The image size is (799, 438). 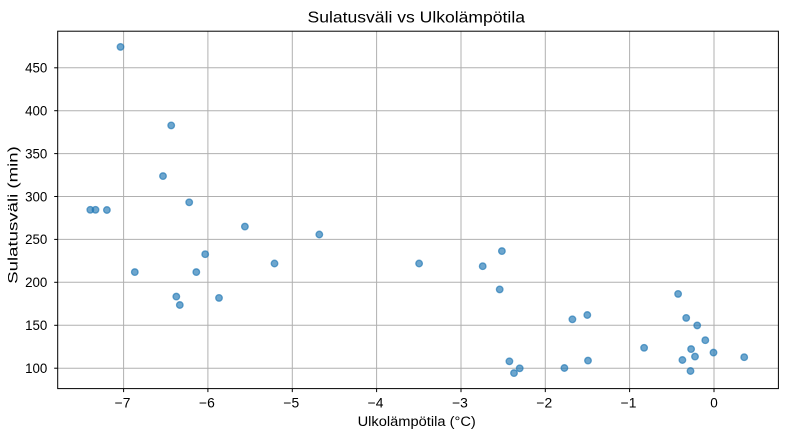 What do you see at coordinates (207, 403) in the screenshot?
I see `svg-text: −6` at bounding box center [207, 403].